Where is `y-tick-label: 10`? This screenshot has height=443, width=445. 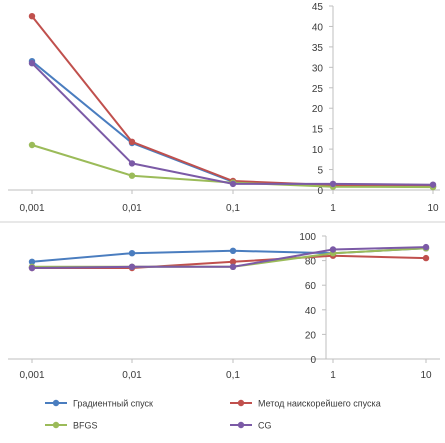
y-tick-label: 10 is located at coordinates (318, 150).